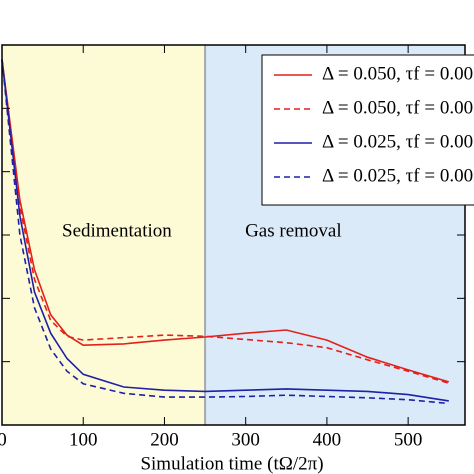  What do you see at coordinates (3, 439) in the screenshot?
I see `x-tick-label: 0` at bounding box center [3, 439].